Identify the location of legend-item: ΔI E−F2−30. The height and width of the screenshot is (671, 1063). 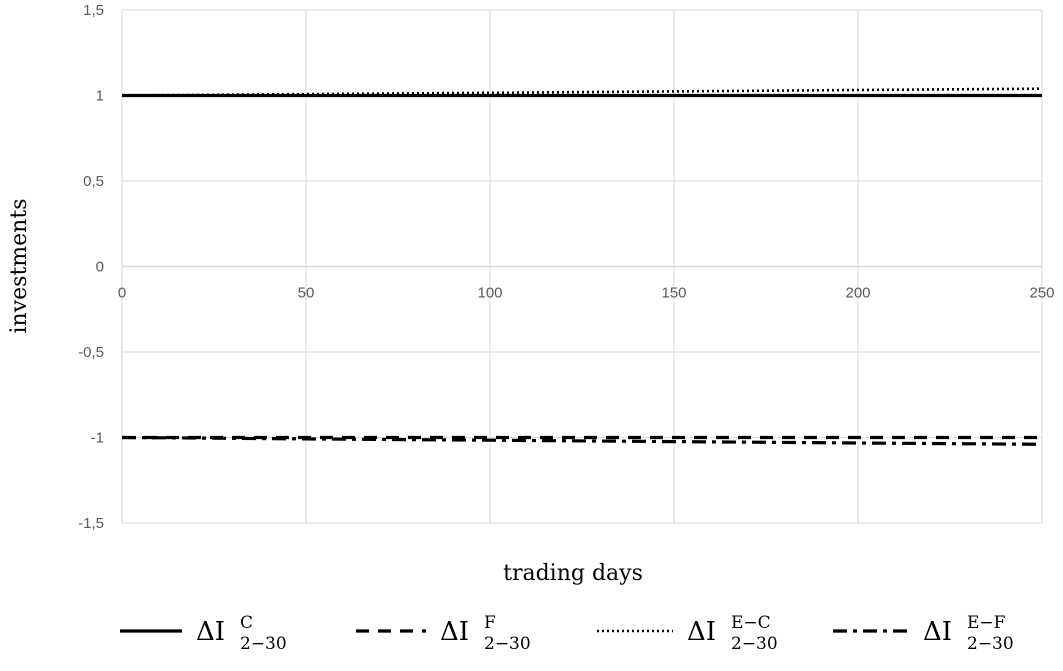
(923, 633).